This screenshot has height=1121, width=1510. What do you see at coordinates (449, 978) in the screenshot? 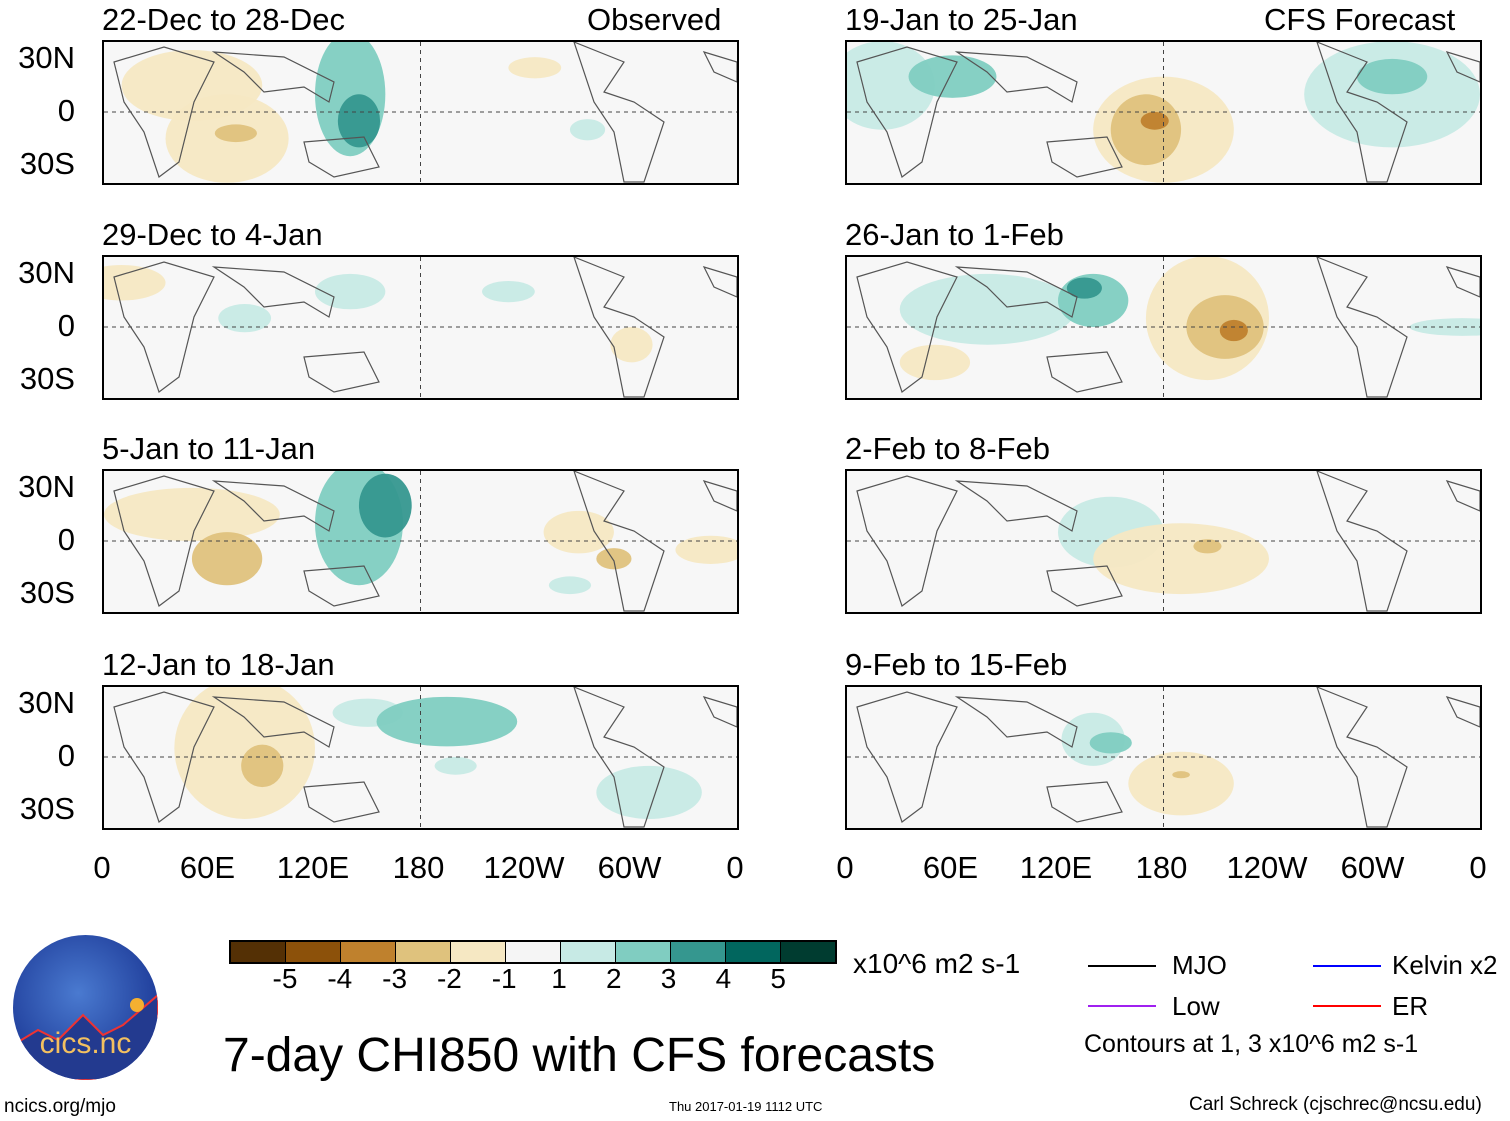
I see `colorbar-label: -2` at bounding box center [449, 978].